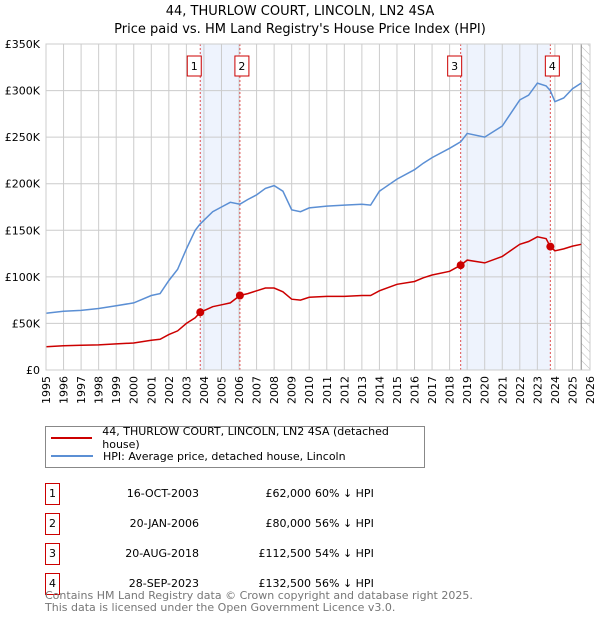 The height and width of the screenshot is (620, 600). What do you see at coordinates (450, 390) in the screenshot?
I see `x-tick-label: 2018` at bounding box center [450, 390].